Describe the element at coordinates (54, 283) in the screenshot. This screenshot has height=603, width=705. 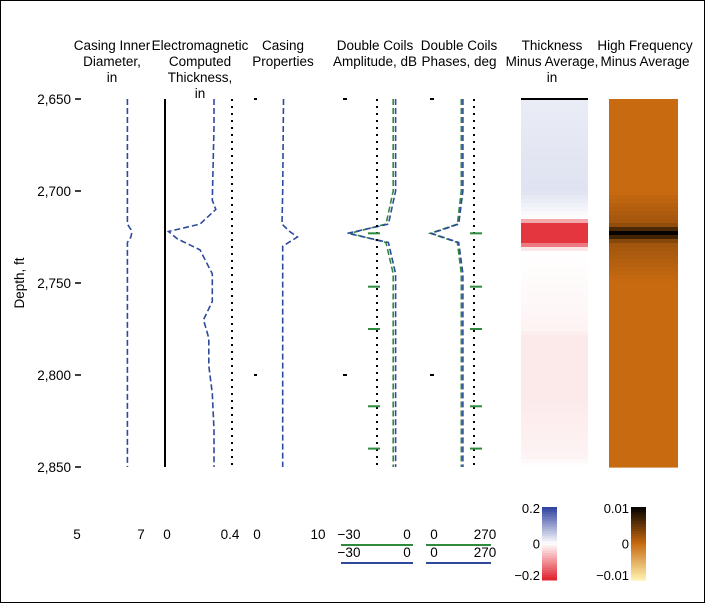
I see `depth-tick-label: 2,750` at that location.